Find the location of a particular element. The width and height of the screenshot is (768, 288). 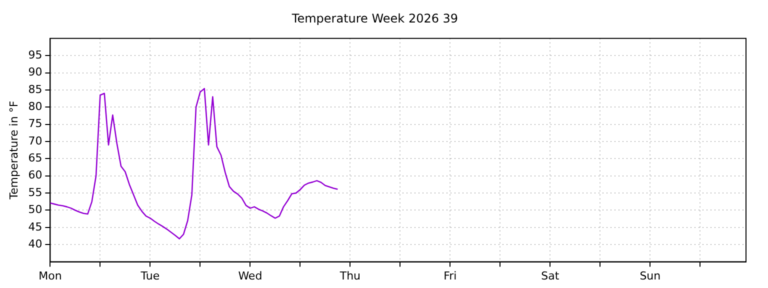

x-tick-label: Sun is located at coordinates (650, 275).